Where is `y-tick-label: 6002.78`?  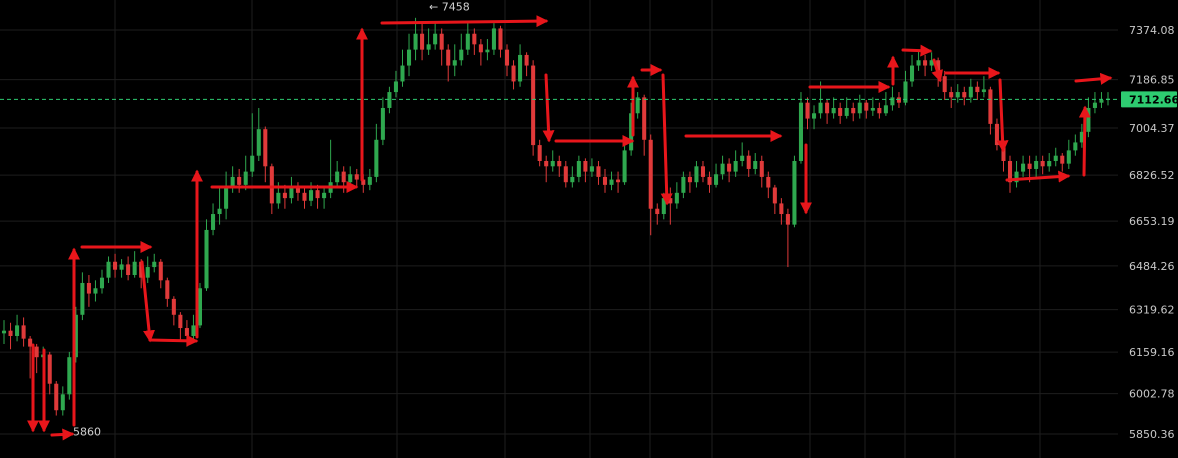
y-tick-label: 6002.78 is located at coordinates (1152, 394).